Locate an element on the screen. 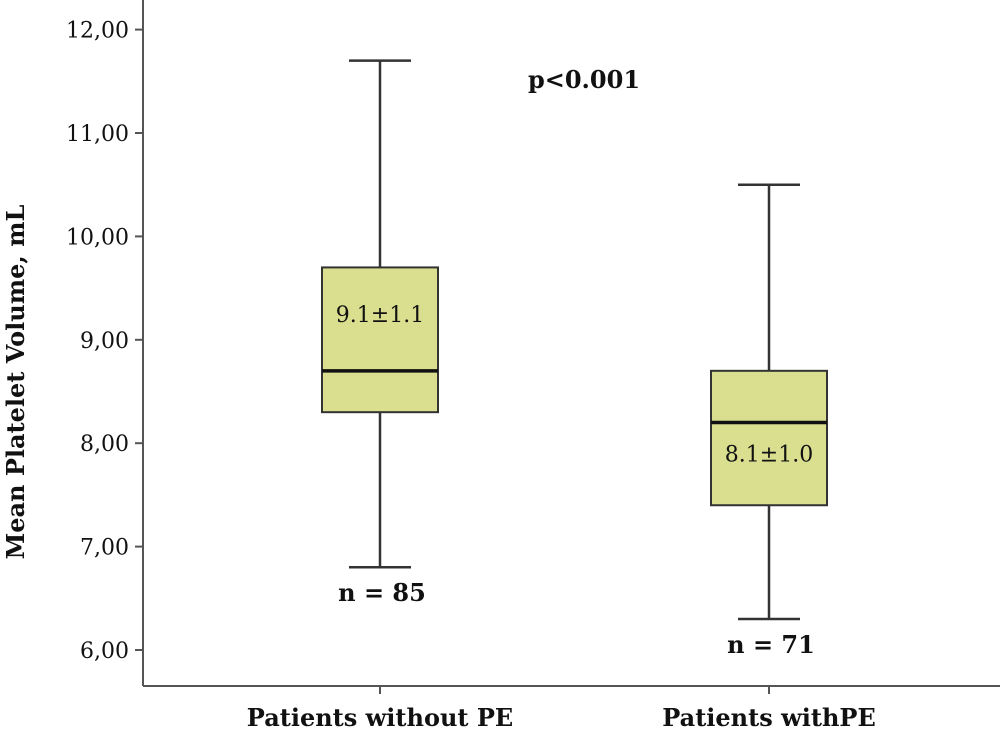 The height and width of the screenshot is (735, 1000). y-tick-label: 10,00 is located at coordinates (97, 237).